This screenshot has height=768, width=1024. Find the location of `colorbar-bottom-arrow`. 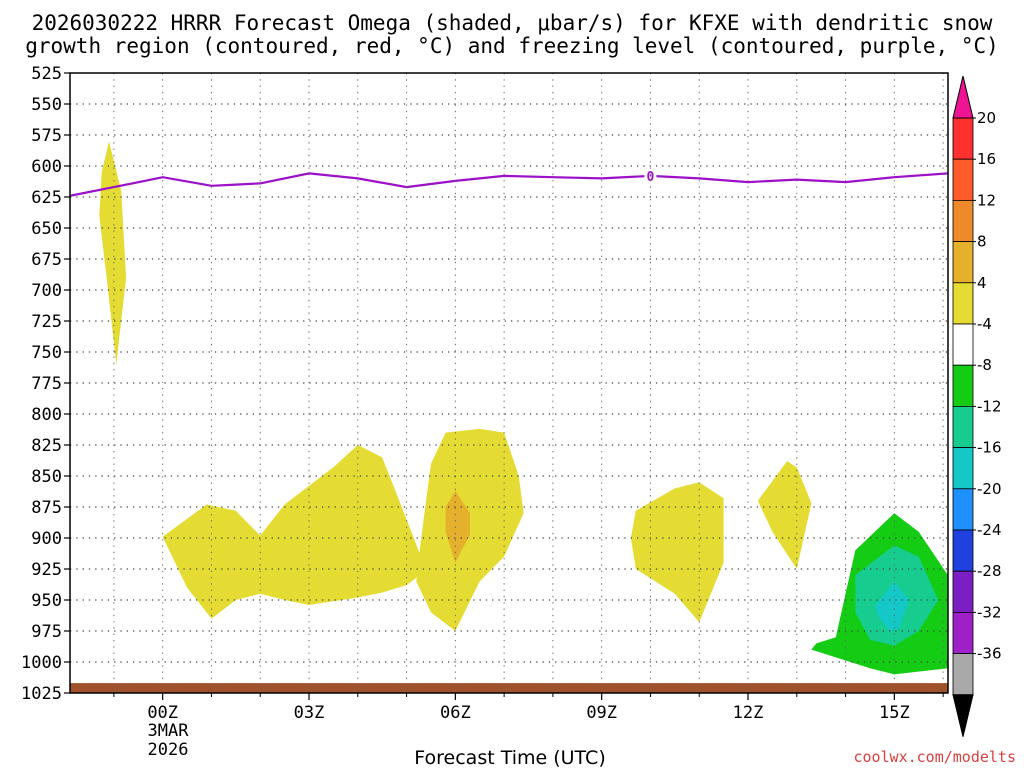

colorbar-bottom-arrow is located at coordinates (963, 715).